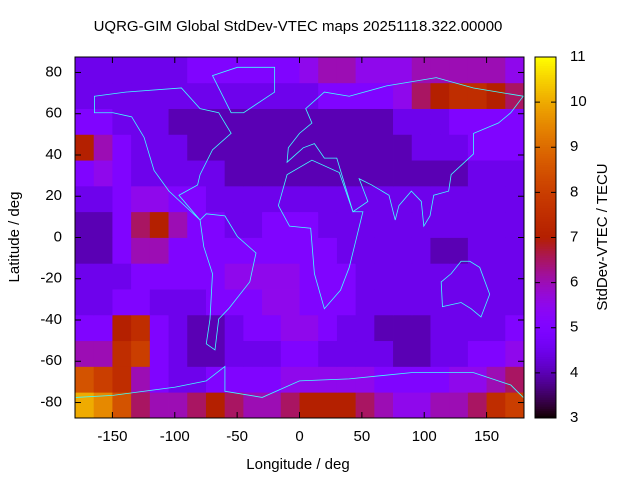 The height and width of the screenshot is (480, 640). I want to click on colorbar-tick-label: 6, so click(574, 282).